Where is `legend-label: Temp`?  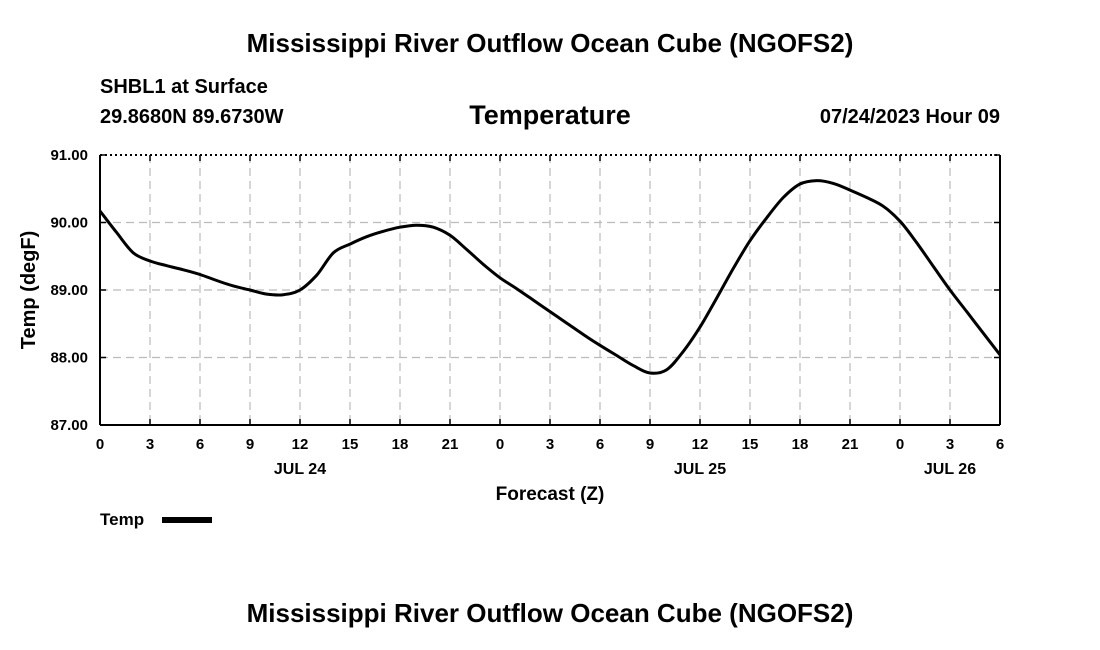
legend-label: Temp is located at coordinates (122, 519).